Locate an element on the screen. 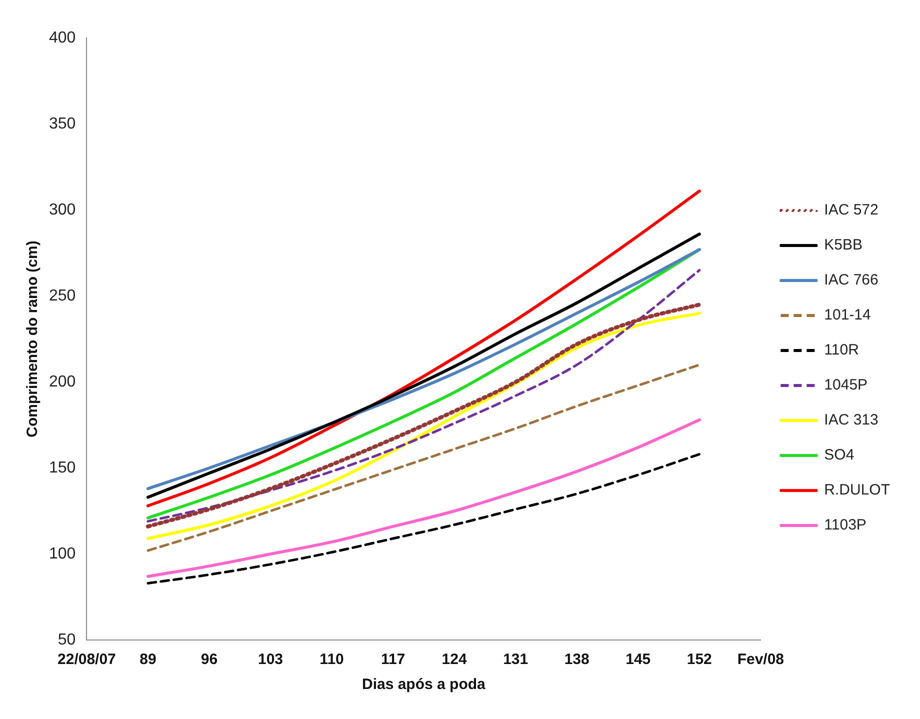 The height and width of the screenshot is (719, 920). legend-label: 1103P is located at coordinates (845, 525).